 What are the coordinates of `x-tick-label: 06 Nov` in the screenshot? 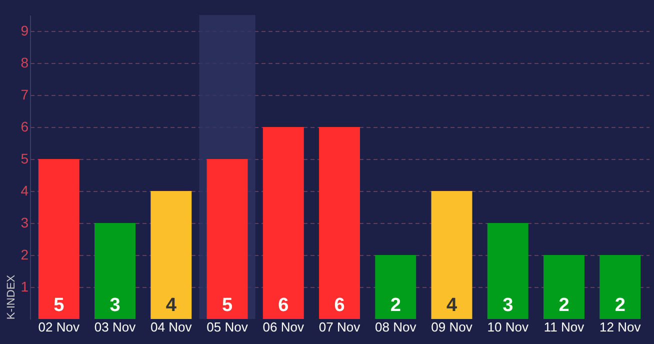 It's located at (283, 327).